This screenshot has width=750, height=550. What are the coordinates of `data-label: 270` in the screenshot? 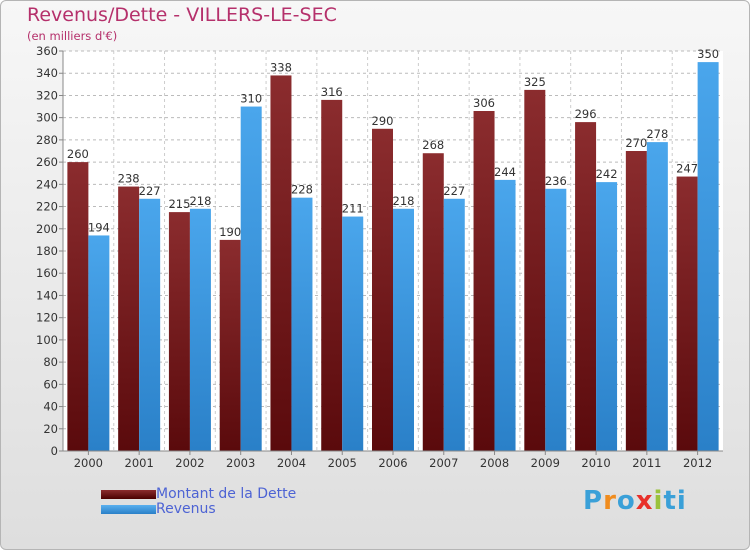 It's located at (636, 143).